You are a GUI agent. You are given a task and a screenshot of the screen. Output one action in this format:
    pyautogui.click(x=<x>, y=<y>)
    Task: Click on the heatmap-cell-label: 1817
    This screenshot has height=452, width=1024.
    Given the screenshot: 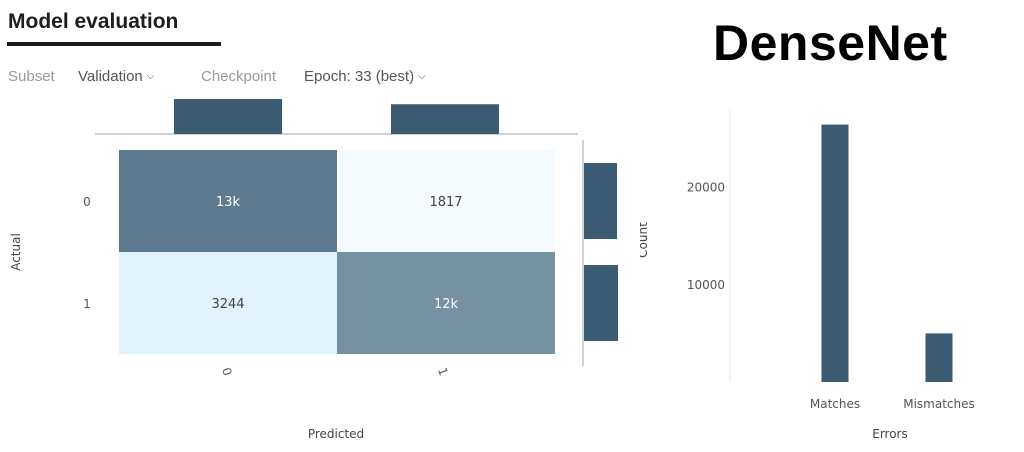 What is the action you would take?
    pyautogui.click(x=445, y=202)
    